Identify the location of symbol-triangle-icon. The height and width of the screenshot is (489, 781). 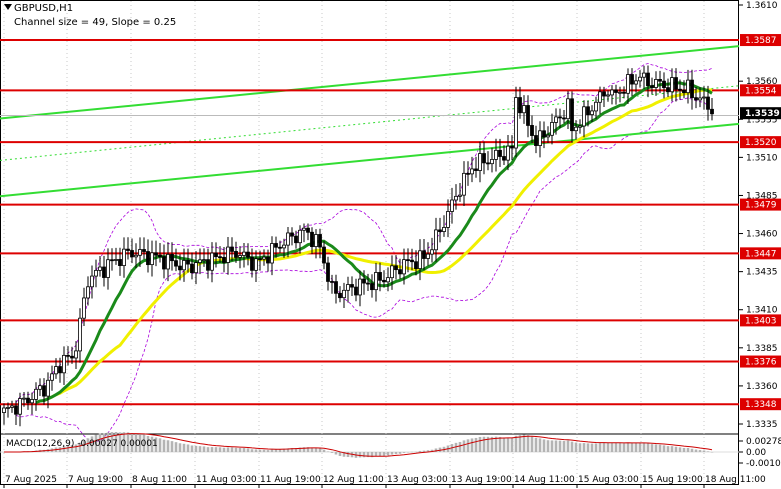
(8, 7).